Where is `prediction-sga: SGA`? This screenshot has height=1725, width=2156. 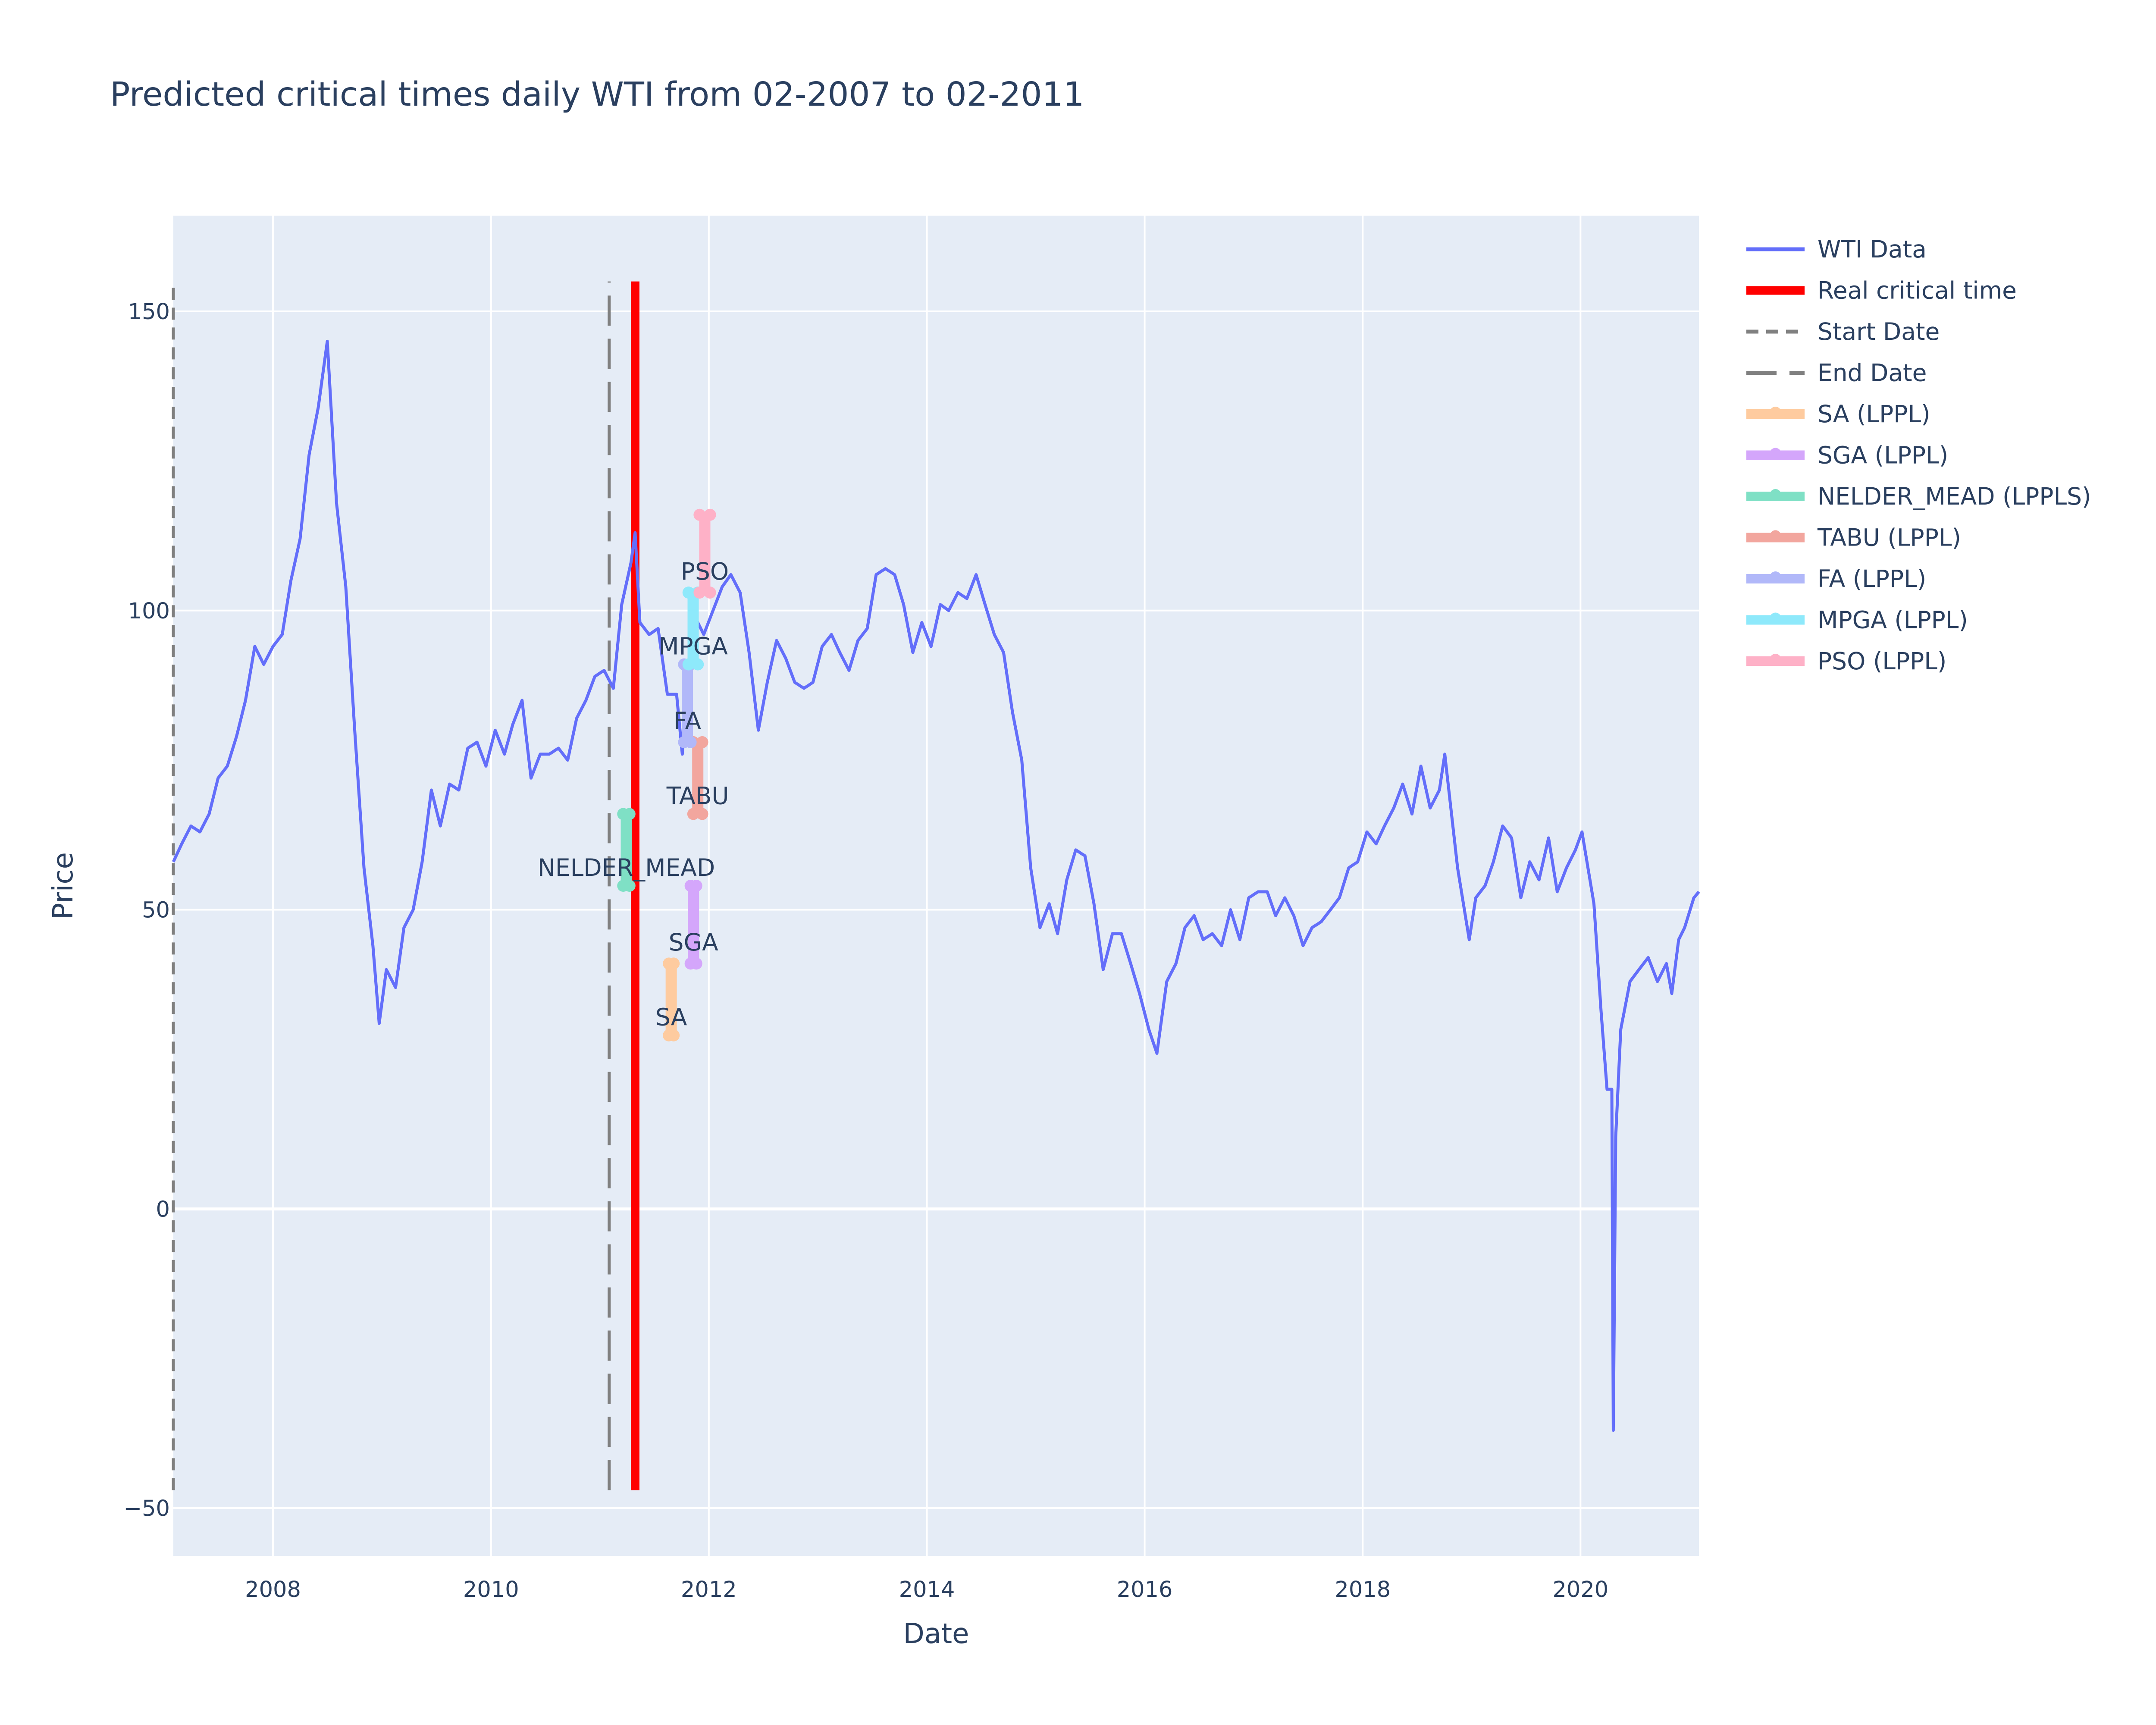 prediction-sga: SGA is located at coordinates (694, 925).